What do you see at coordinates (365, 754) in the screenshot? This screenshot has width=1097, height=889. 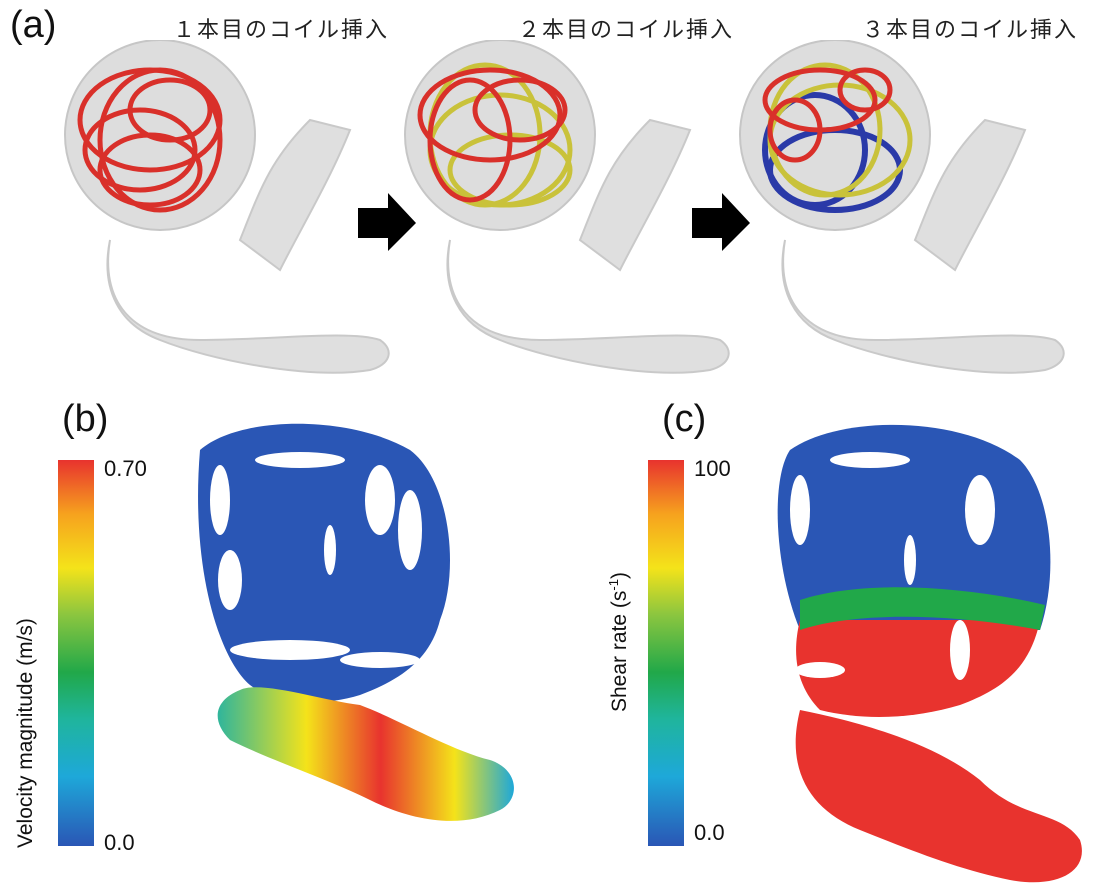 I see `jet-region` at bounding box center [365, 754].